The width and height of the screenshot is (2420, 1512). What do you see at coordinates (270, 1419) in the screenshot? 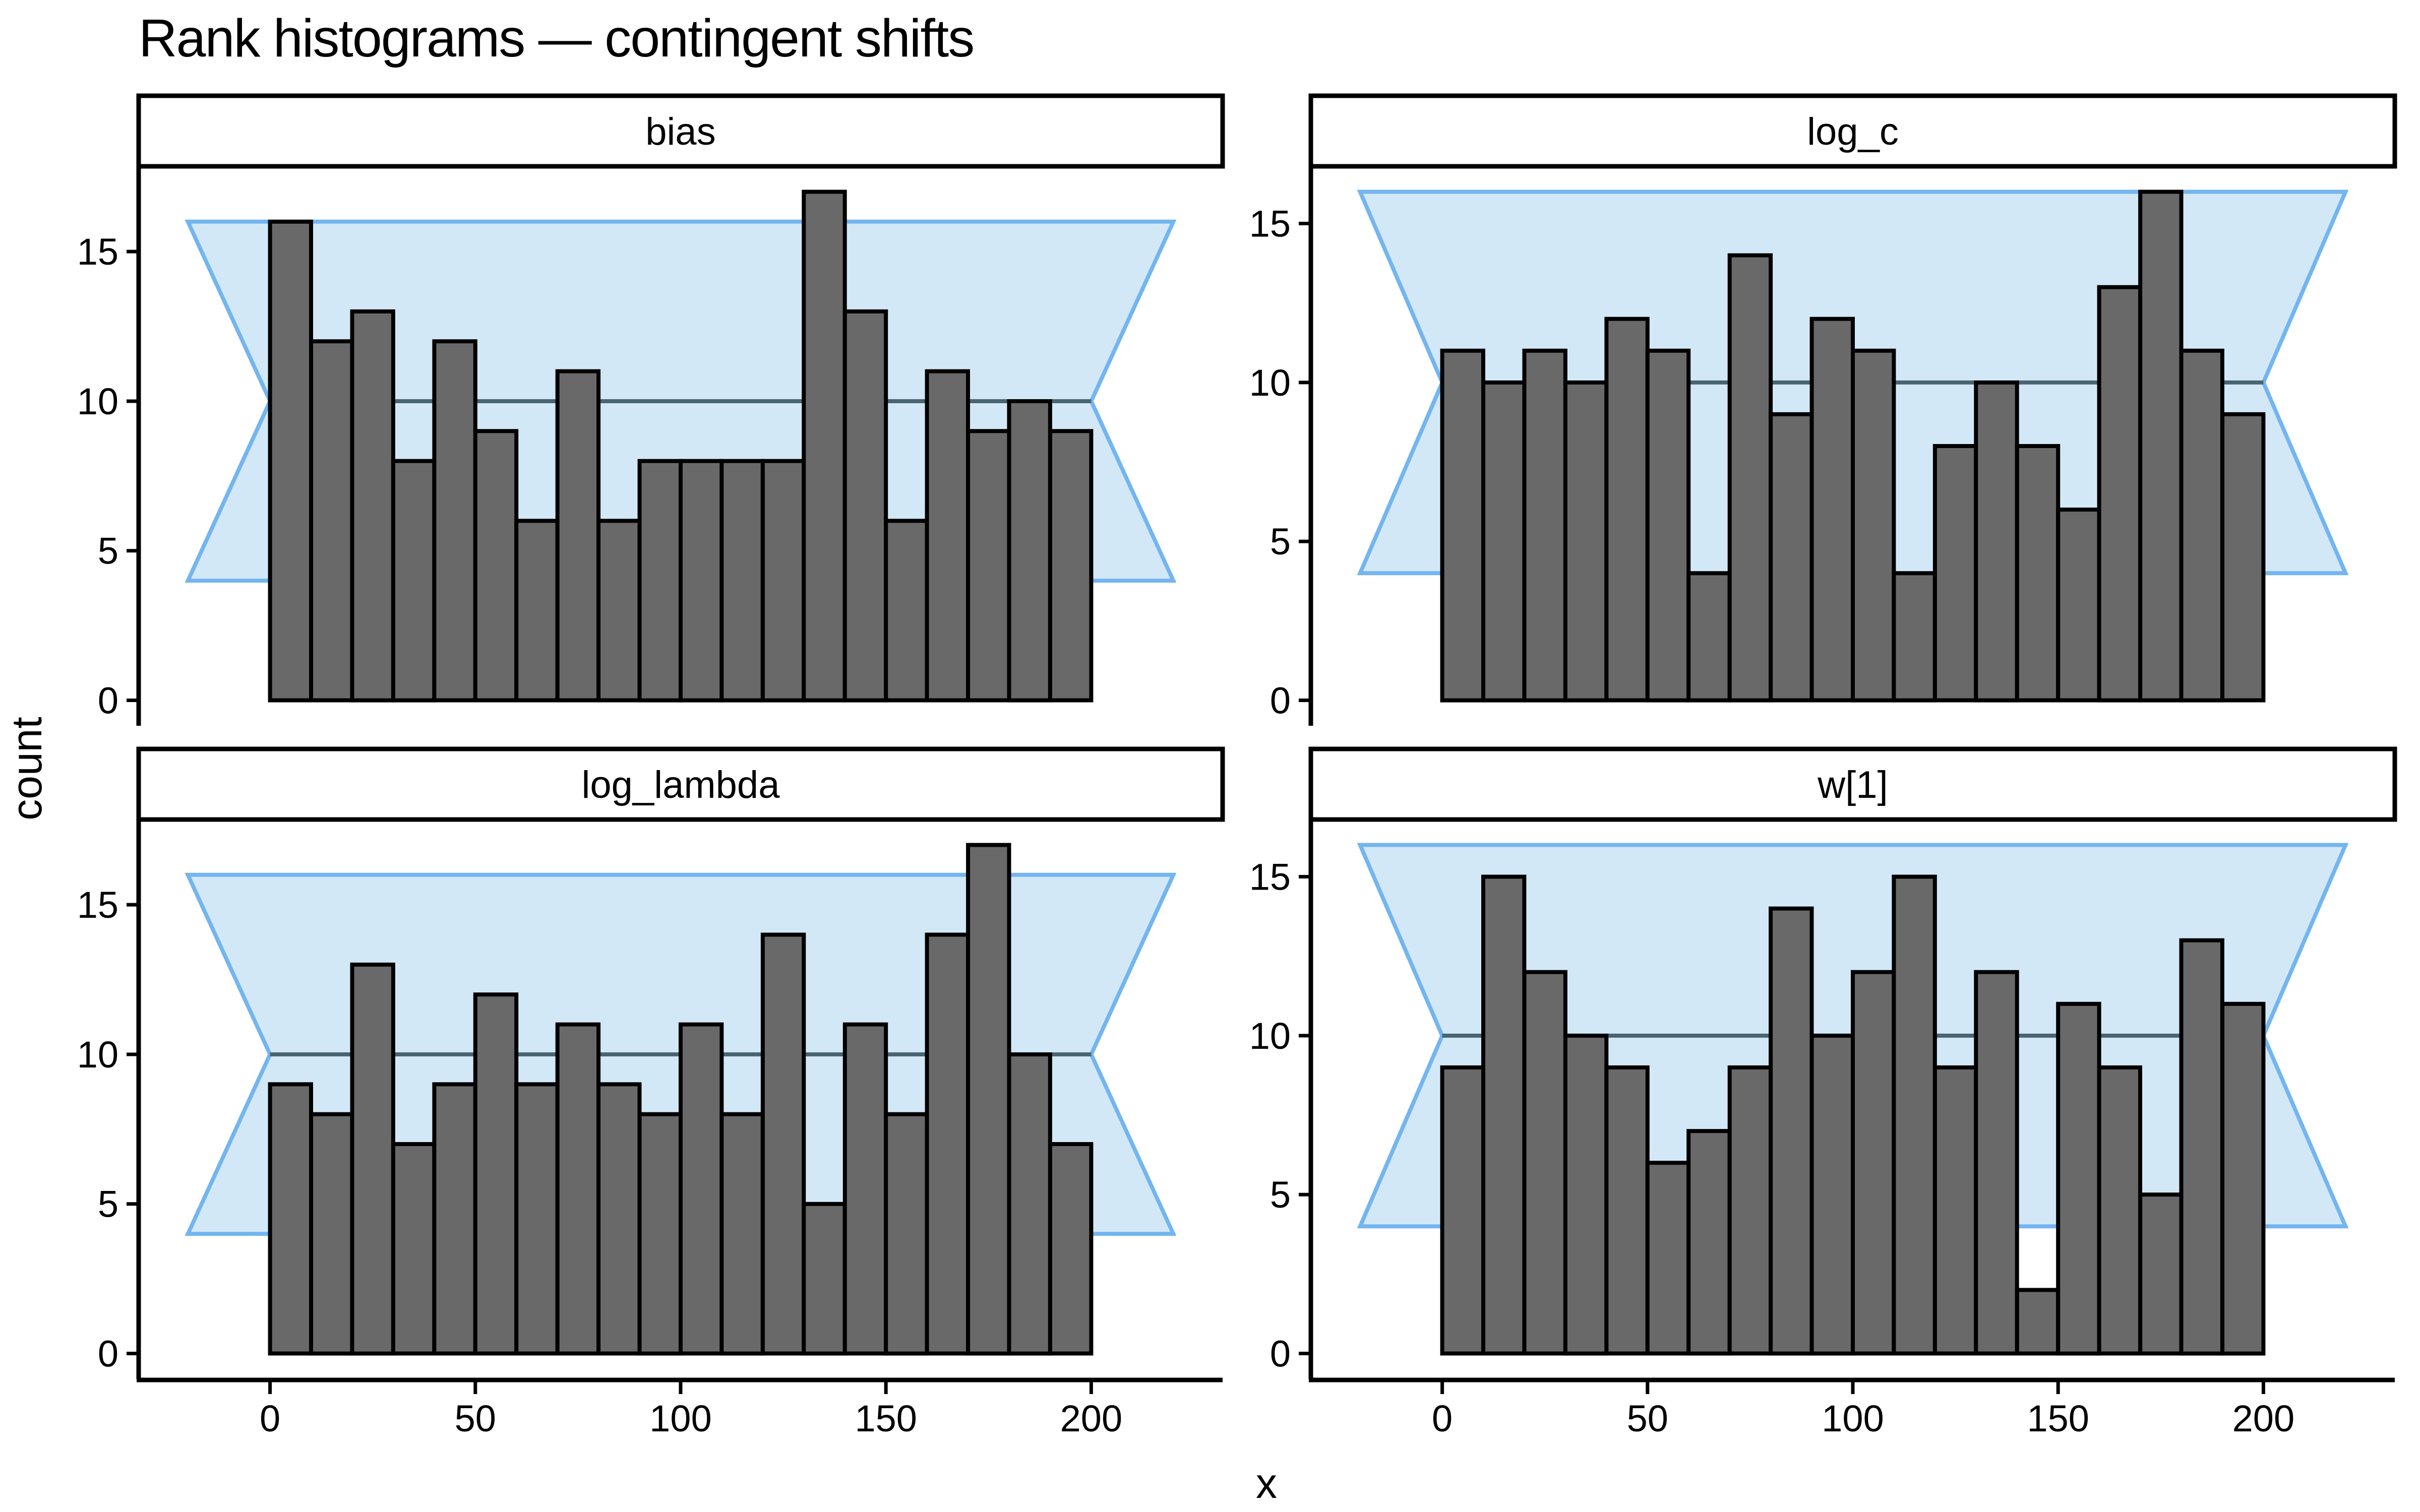
I see `x-tick-label: 0` at bounding box center [270, 1419].